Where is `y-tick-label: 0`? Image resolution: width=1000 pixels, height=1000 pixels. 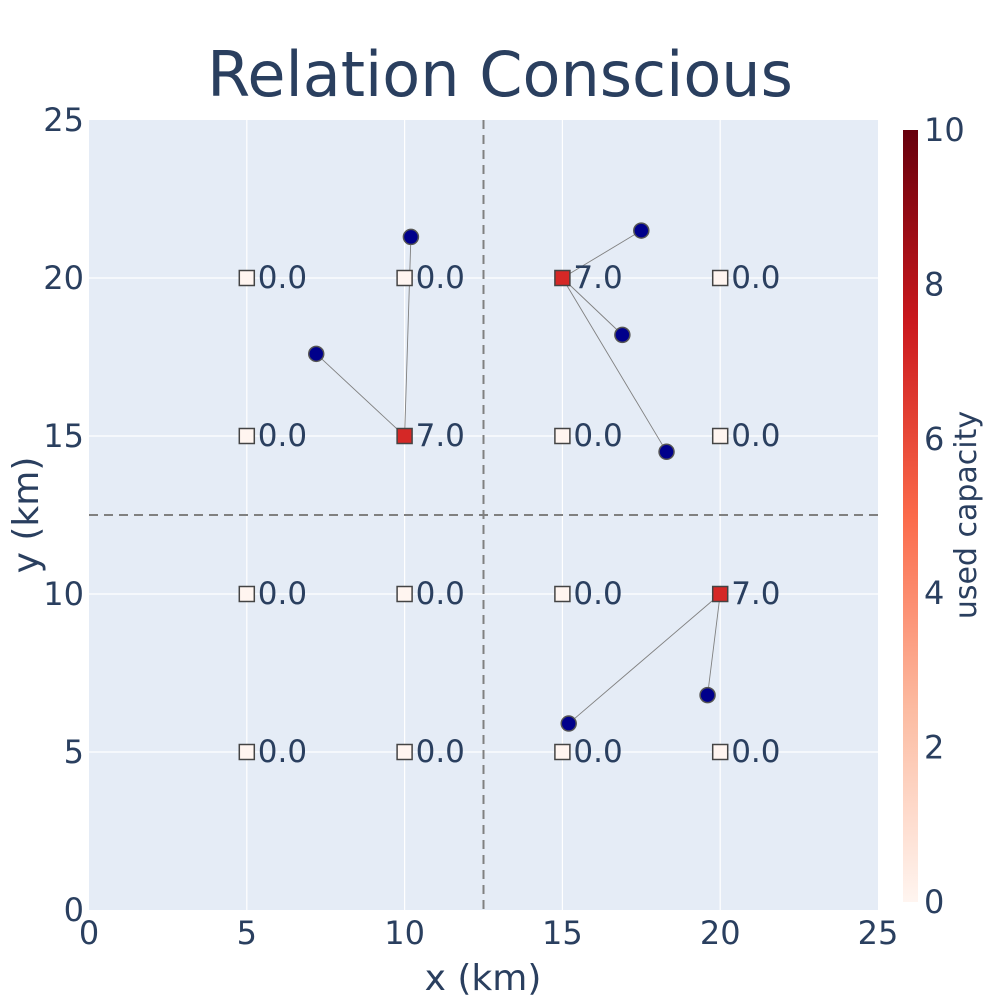
y-tick-label: 0 is located at coordinates (74, 910).